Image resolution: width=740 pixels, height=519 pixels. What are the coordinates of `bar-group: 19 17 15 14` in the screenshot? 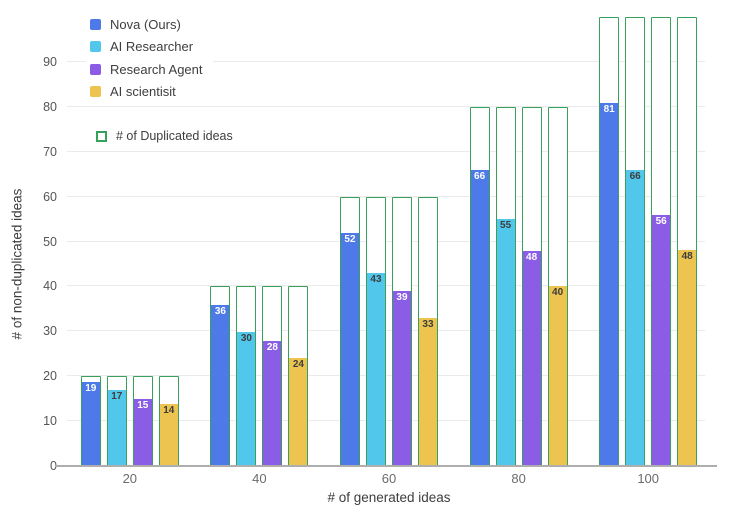 It's located at (130, 421).